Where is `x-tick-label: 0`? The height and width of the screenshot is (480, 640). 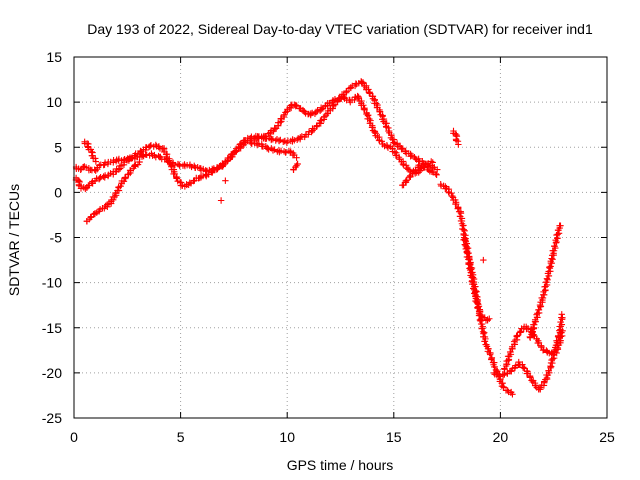 x-tick-label: 0 is located at coordinates (74, 437).